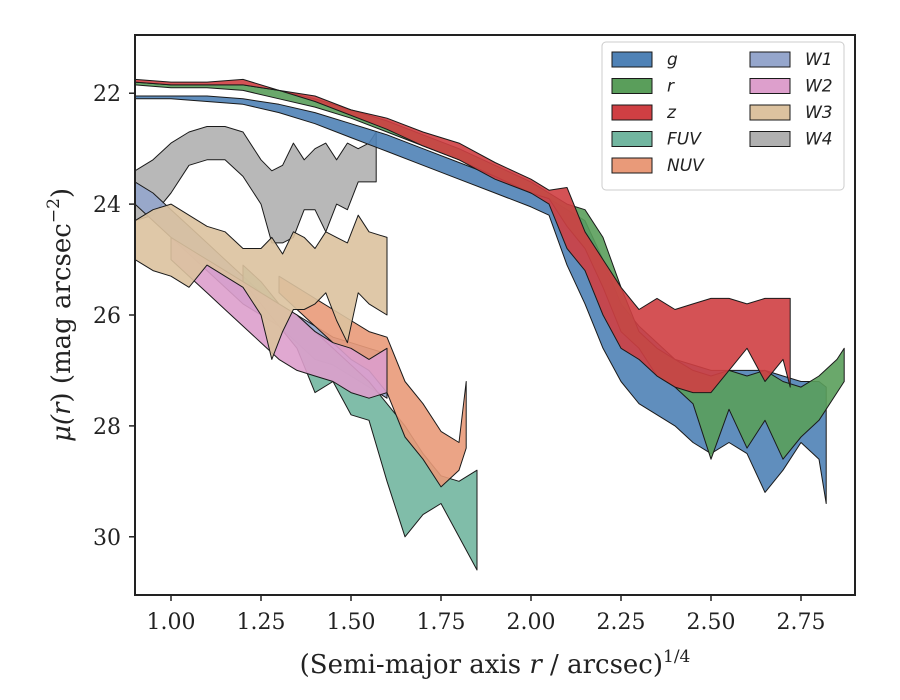 The width and height of the screenshot is (900, 700). I want to click on legend-swatch-w2, so click(770, 86).